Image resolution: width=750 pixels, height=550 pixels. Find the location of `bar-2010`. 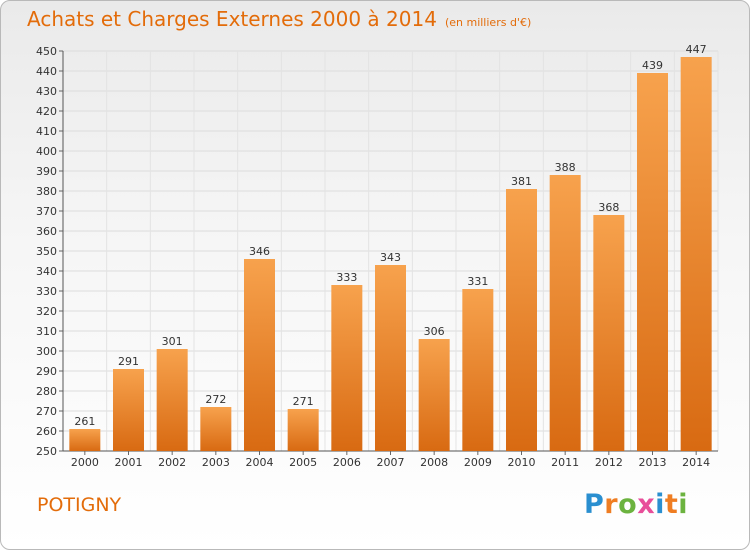

bar-2010 is located at coordinates (521, 320).